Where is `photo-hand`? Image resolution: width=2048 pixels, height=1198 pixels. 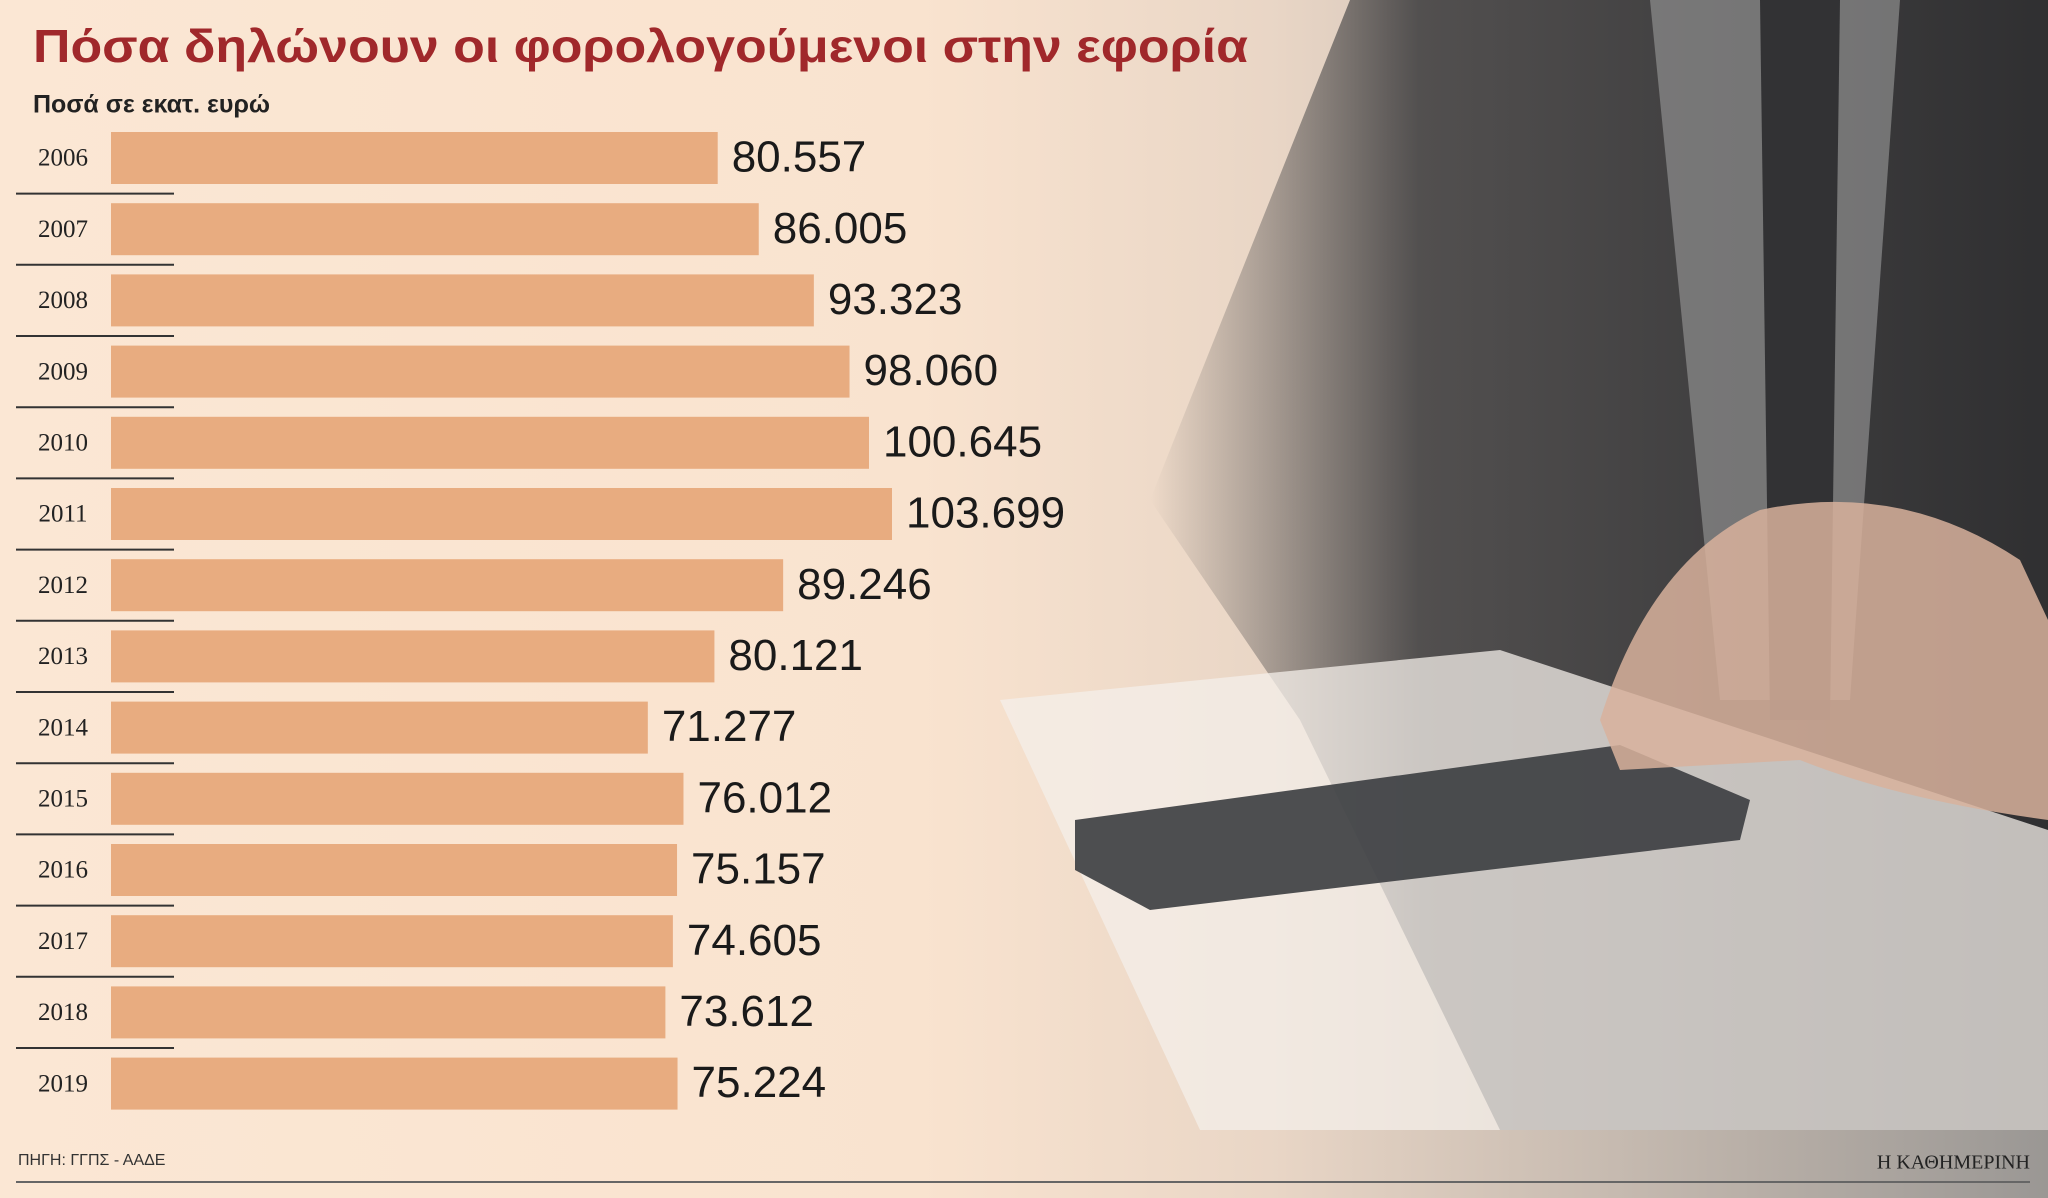
photo-hand is located at coordinates (1824, 660).